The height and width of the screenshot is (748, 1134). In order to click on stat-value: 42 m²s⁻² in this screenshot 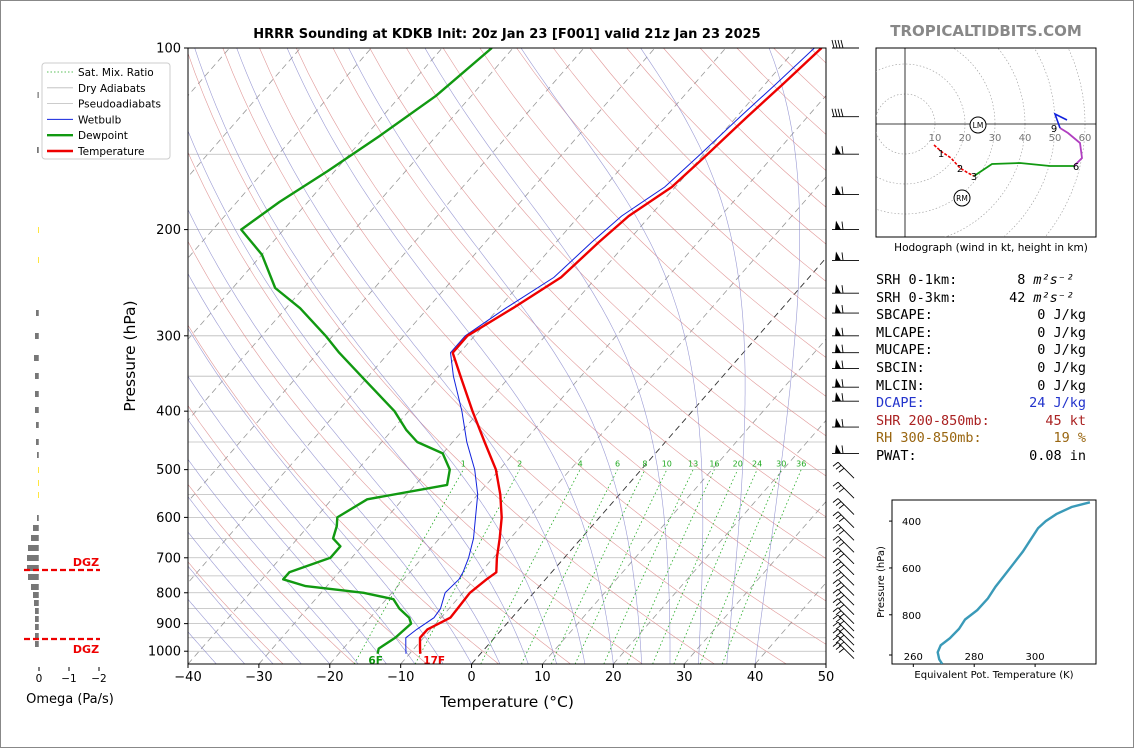, I will do `click(1041, 298)`.